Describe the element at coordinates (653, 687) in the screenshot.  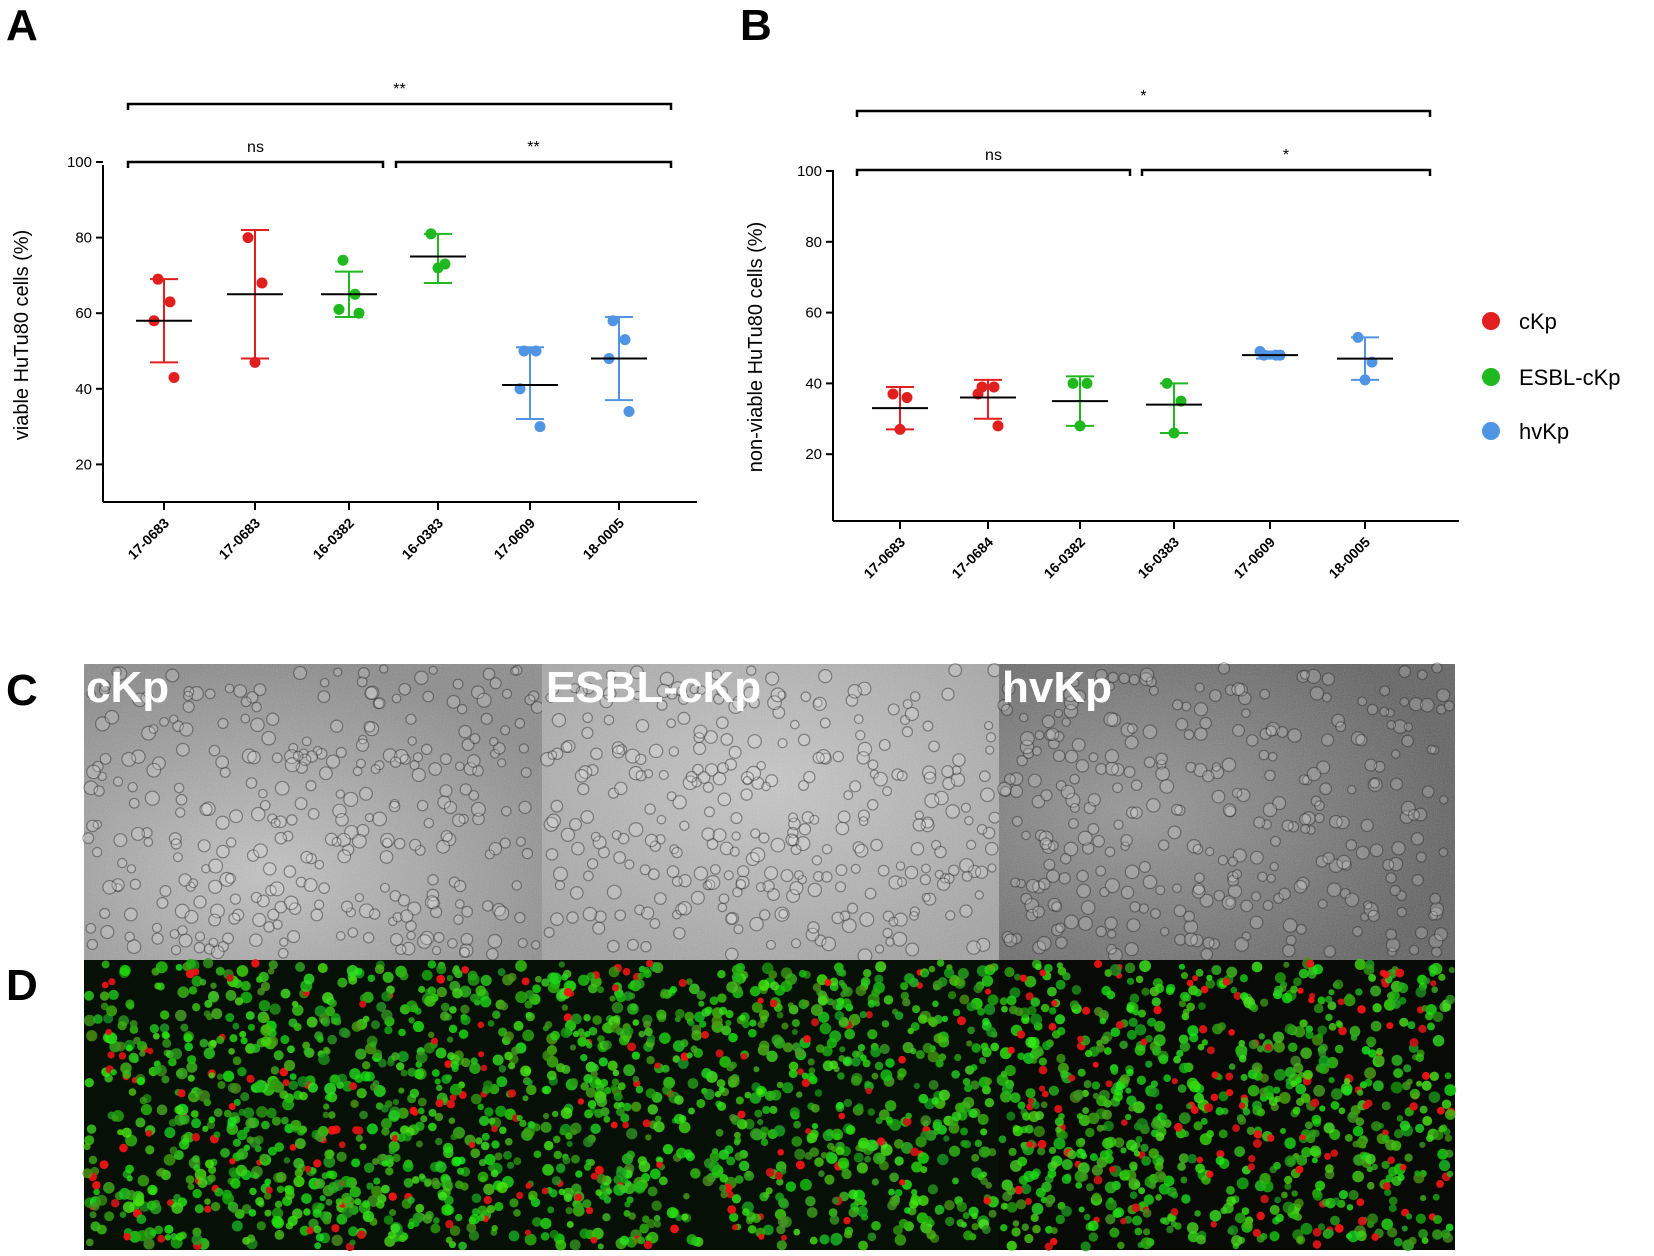
I see `micrograph-label: ESBL-cKp` at that location.